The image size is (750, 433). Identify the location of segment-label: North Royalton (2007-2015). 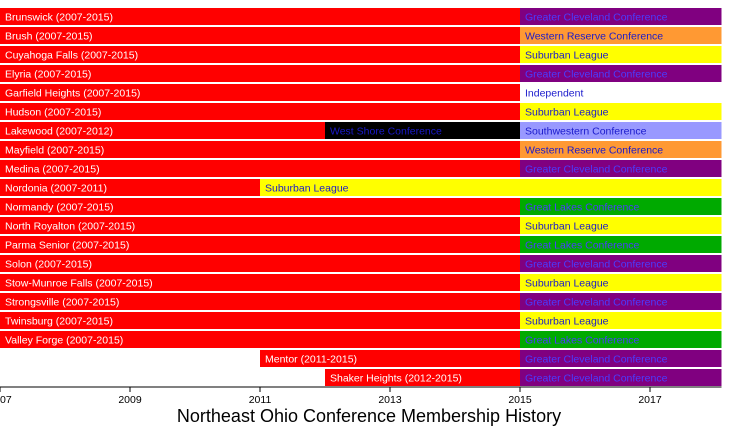
(70, 226).